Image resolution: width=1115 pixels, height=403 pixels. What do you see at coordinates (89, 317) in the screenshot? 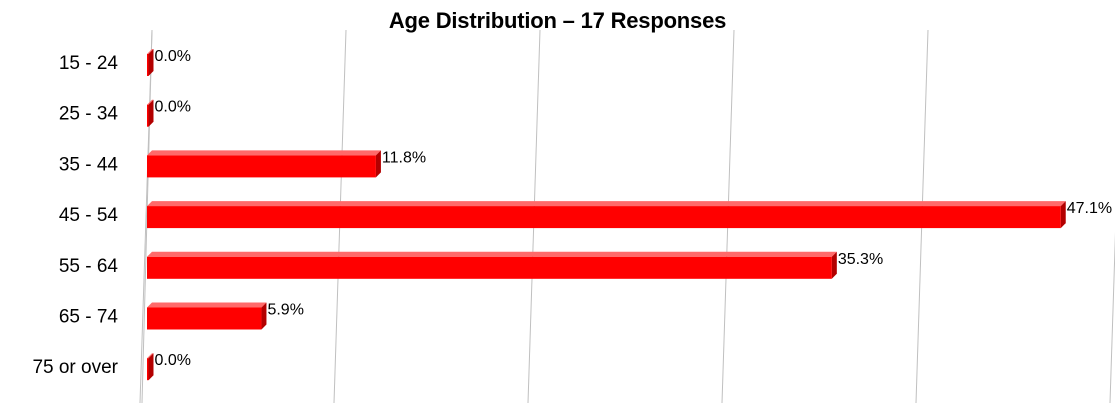
I see `category-label: 65 - 74` at bounding box center [89, 317].